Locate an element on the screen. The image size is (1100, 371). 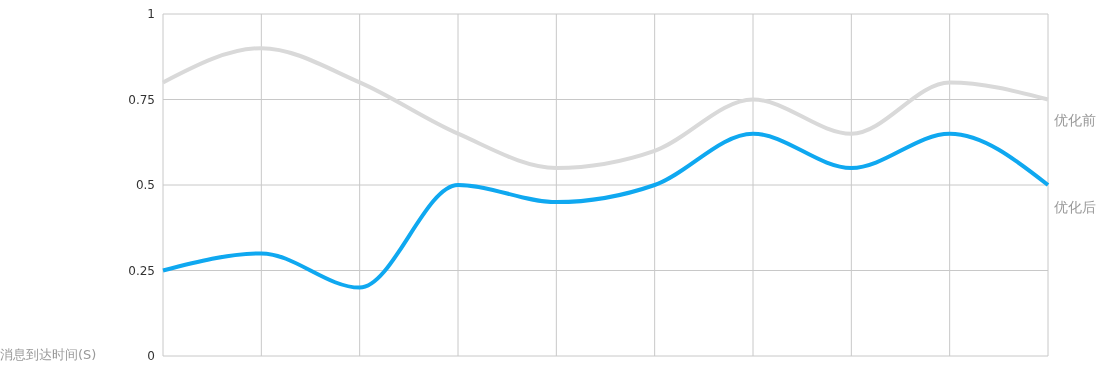
series-label: 优化后 is located at coordinates (1075, 207).